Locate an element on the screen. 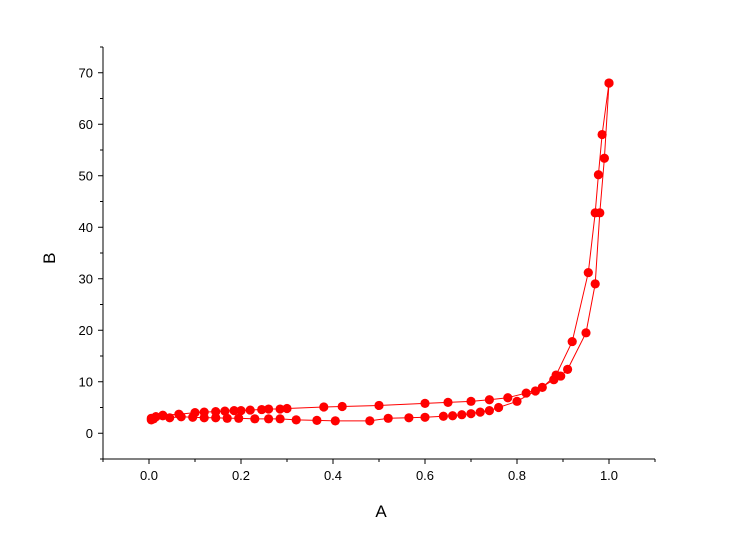 This screenshot has height=539, width=753. x-tick-label: 1.0 is located at coordinates (609, 475).